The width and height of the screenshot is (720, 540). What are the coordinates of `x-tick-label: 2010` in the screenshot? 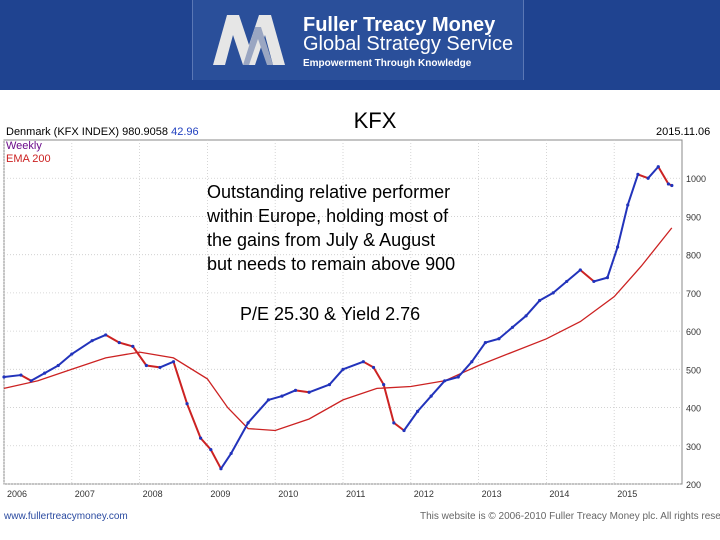 It's located at (288, 494).